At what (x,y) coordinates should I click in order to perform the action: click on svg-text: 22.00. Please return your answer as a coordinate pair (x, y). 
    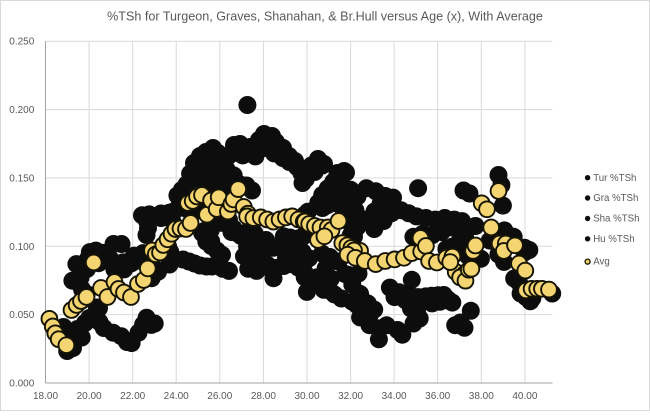
    Looking at the image, I should click on (132, 396).